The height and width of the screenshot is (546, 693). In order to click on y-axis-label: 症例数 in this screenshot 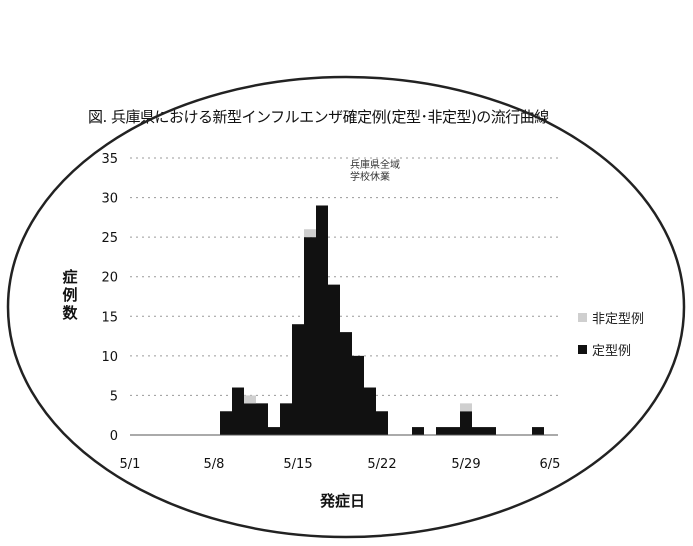, I will do `click(70, 295)`.